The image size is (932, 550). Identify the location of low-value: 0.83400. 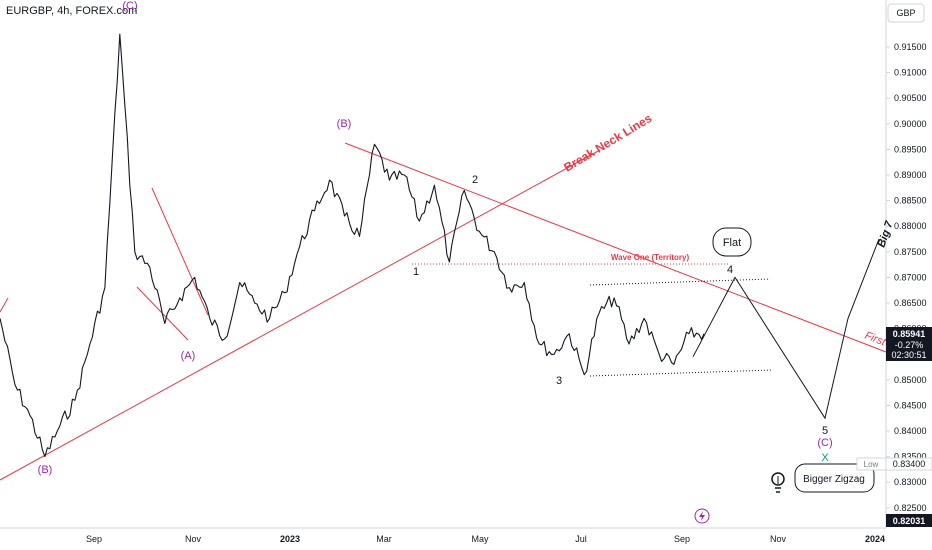
(909, 464).